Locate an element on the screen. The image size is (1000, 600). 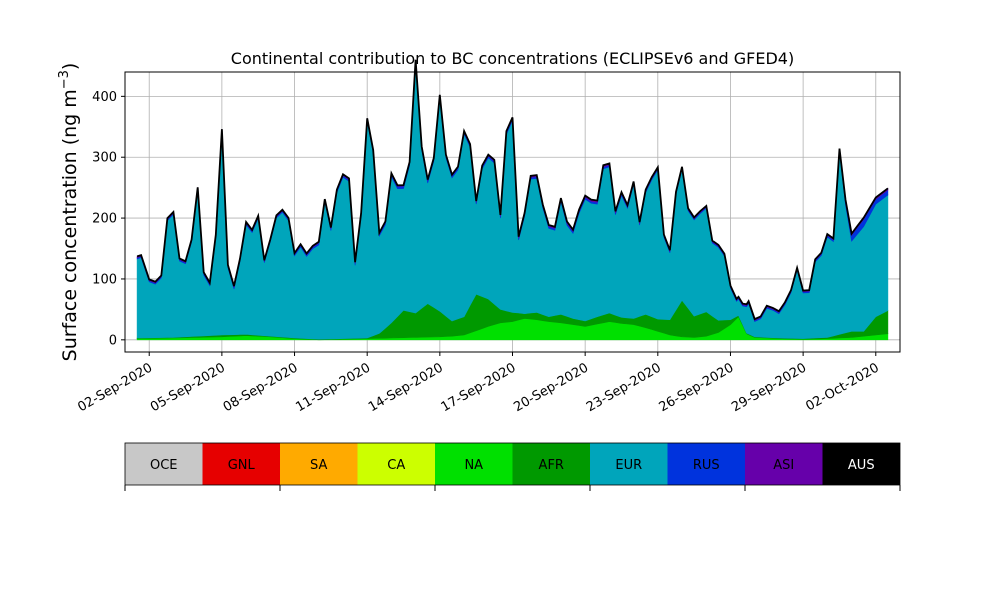
legend-colorbar: OCE GNL SA CA NA AFR EUR RUS ASI AUS is located at coordinates (512, 466).